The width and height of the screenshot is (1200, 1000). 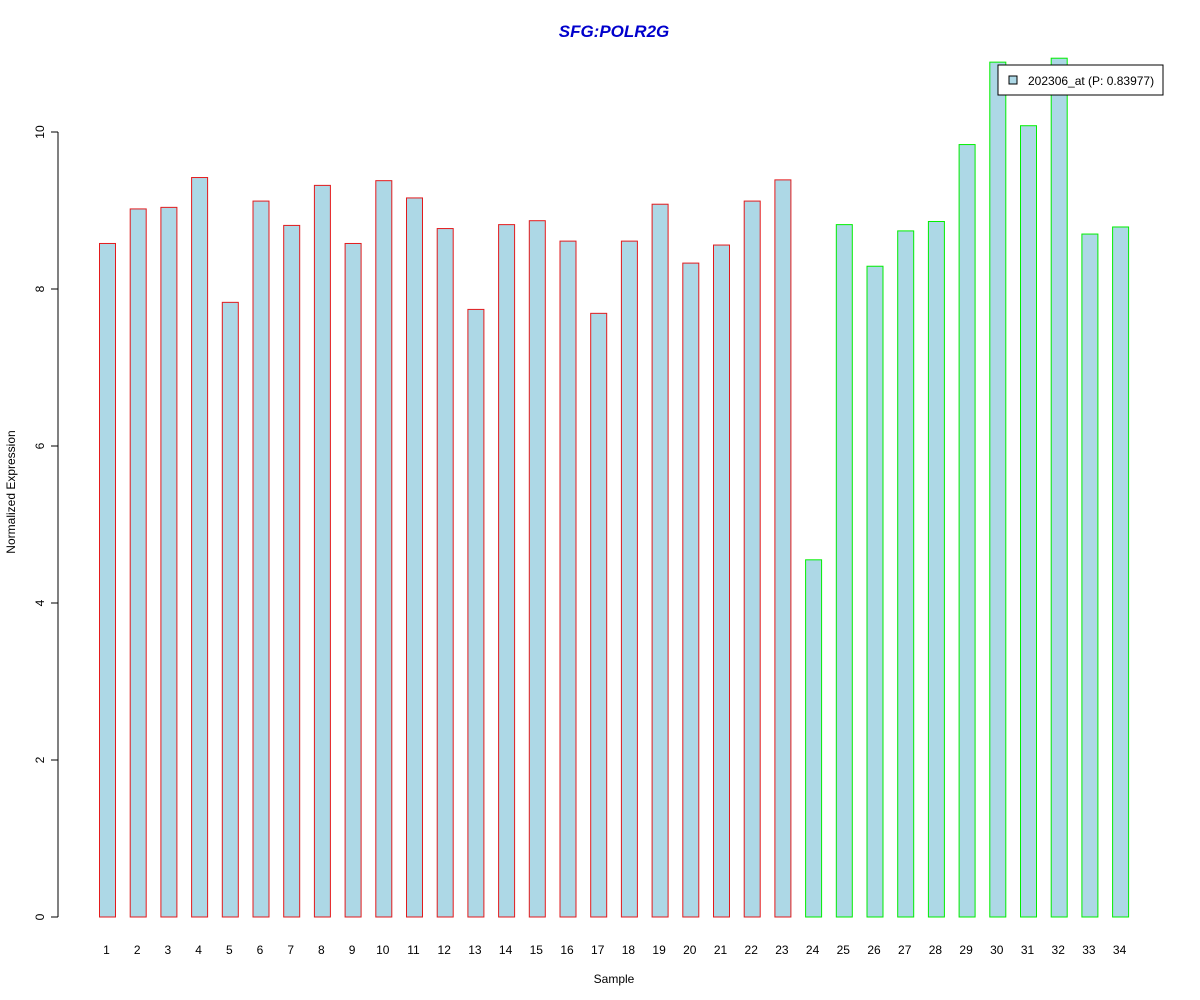 What do you see at coordinates (40, 759) in the screenshot?
I see `y-tick-label: 2` at bounding box center [40, 759].